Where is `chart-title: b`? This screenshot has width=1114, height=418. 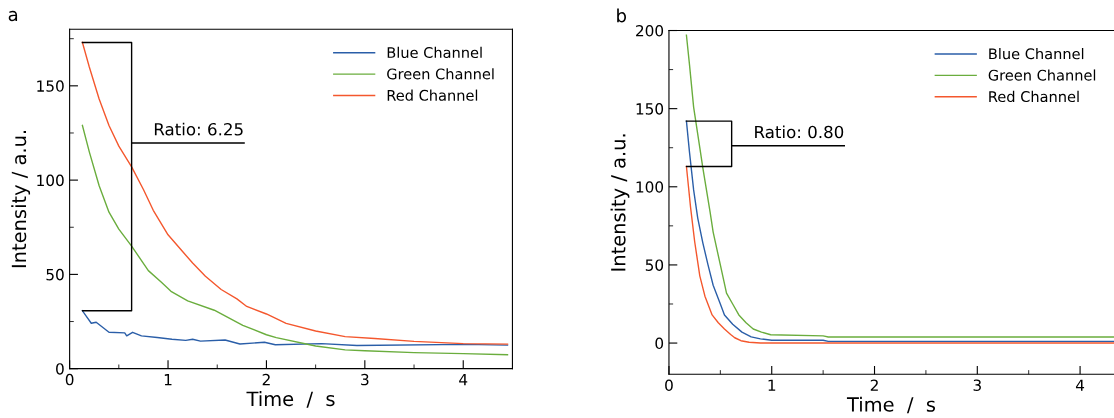
chart-title: b is located at coordinates (622, 15).